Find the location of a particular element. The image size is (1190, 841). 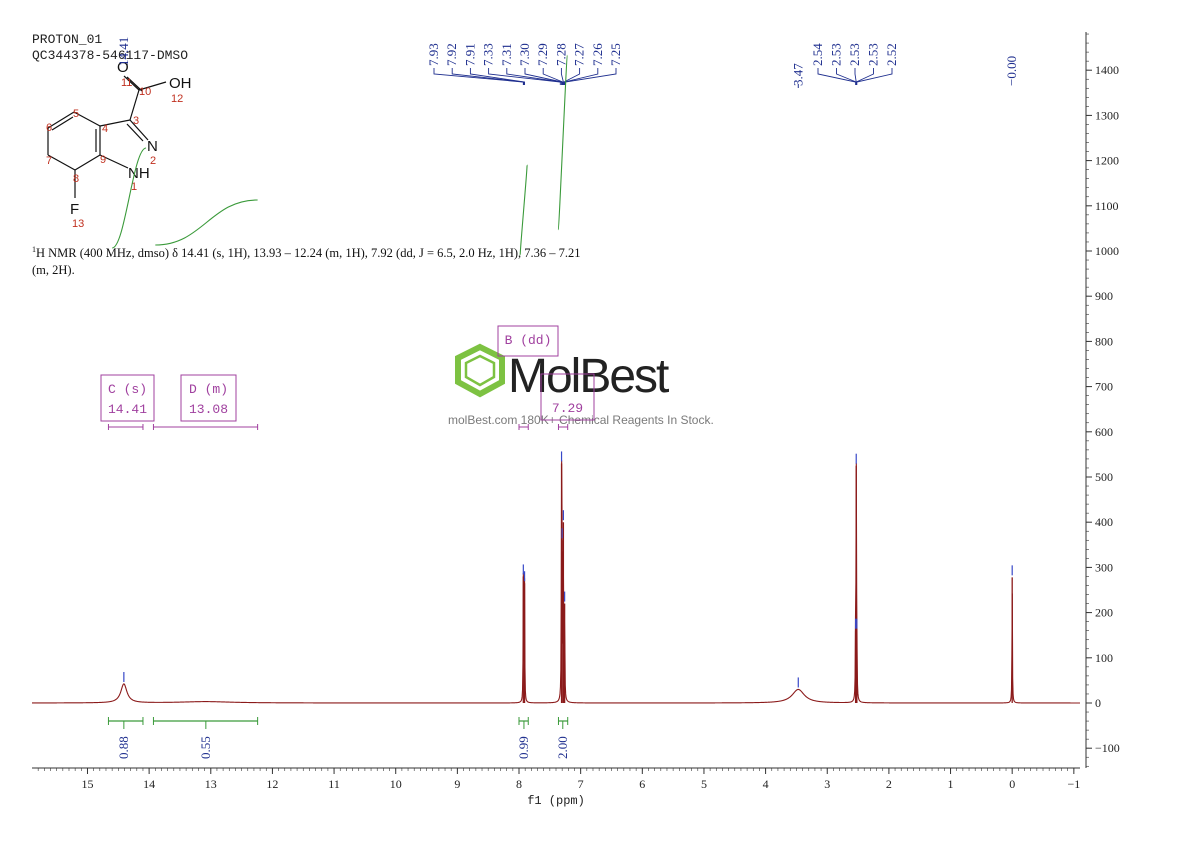

x-tick-label: 11 is located at coordinates (334, 784).